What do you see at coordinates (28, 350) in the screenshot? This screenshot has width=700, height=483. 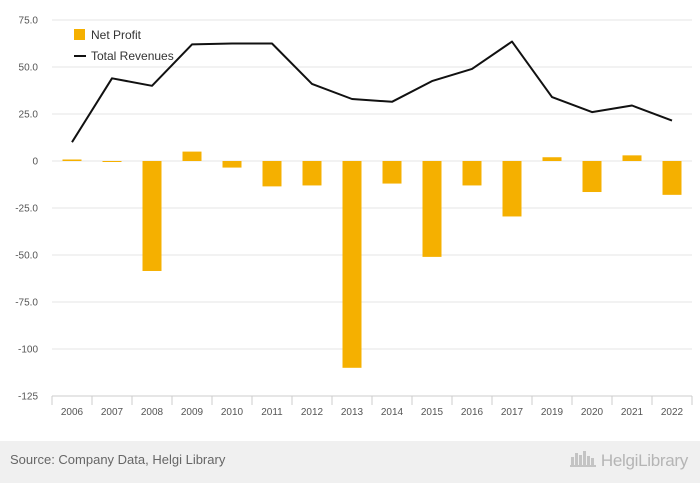 I see `y-tick-label: -100` at bounding box center [28, 350].